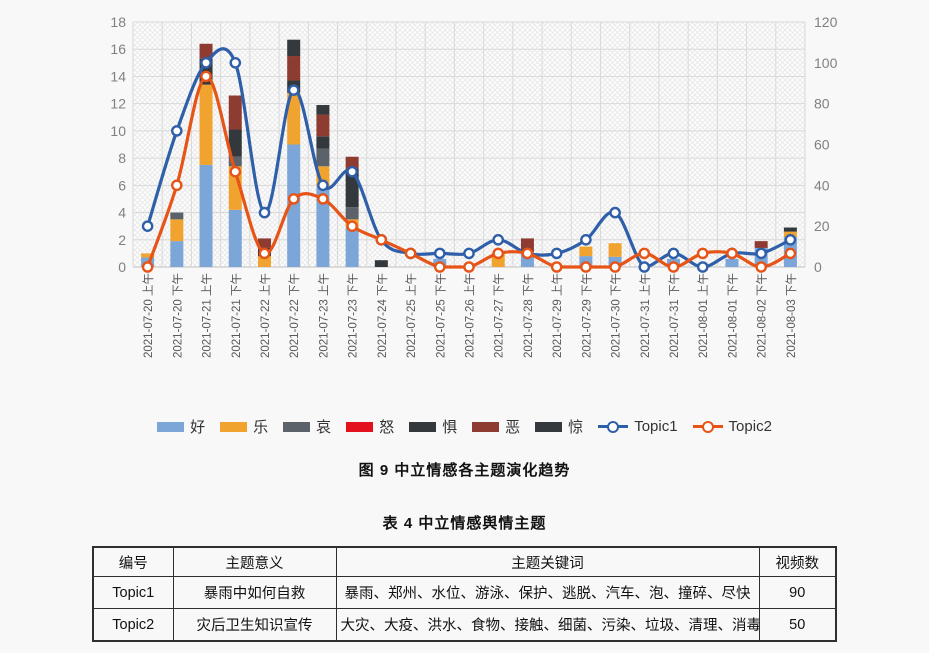 The width and height of the screenshot is (929, 653). I want to click on legend-item-Topic2: Topic2, so click(732, 426).